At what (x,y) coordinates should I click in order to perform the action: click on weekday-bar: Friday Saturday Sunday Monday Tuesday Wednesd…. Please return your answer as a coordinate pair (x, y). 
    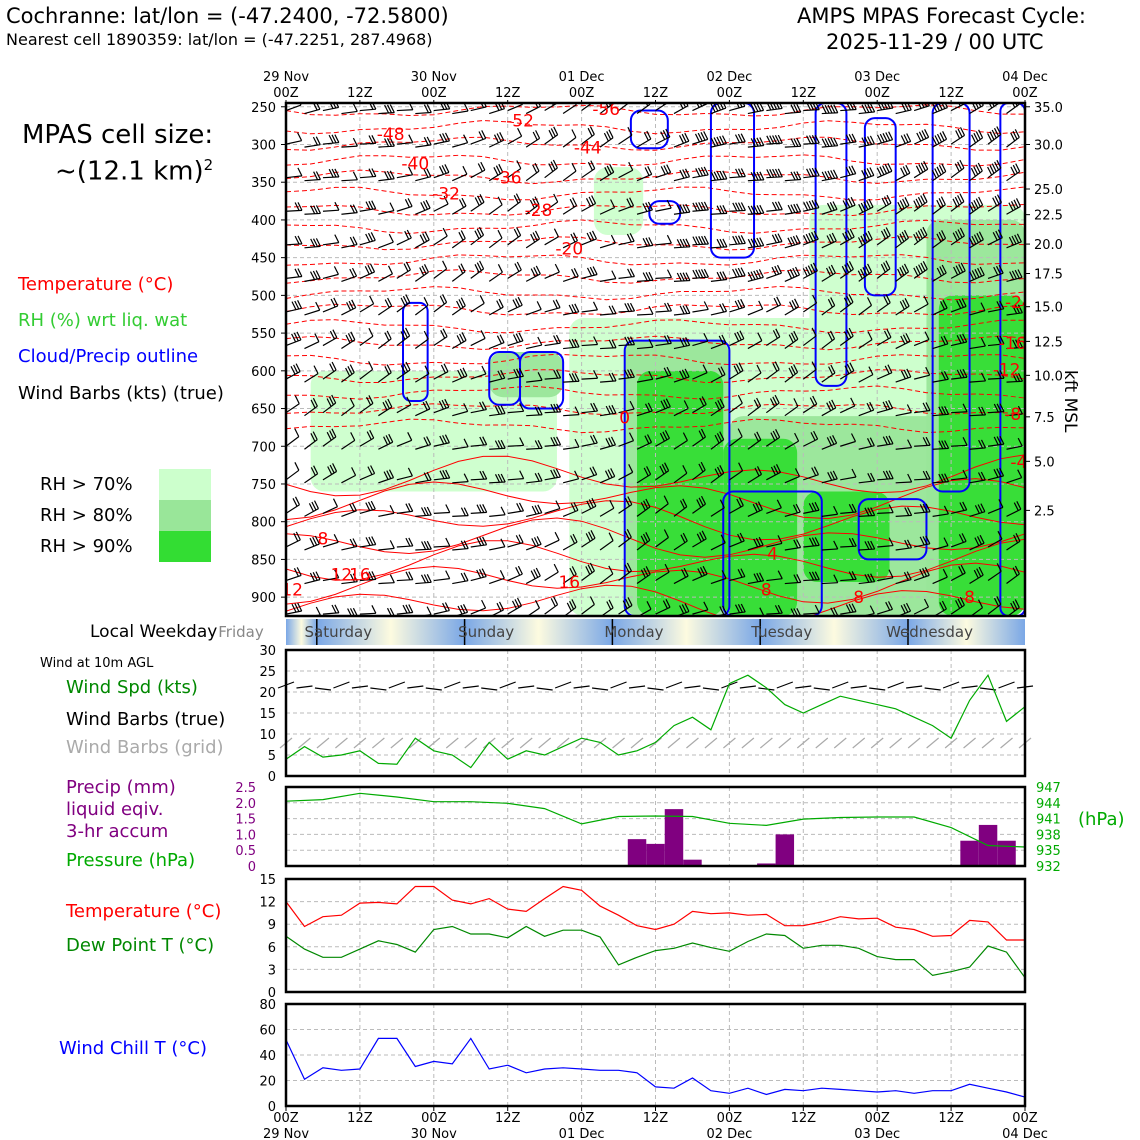
    Looking at the image, I should click on (621, 632).